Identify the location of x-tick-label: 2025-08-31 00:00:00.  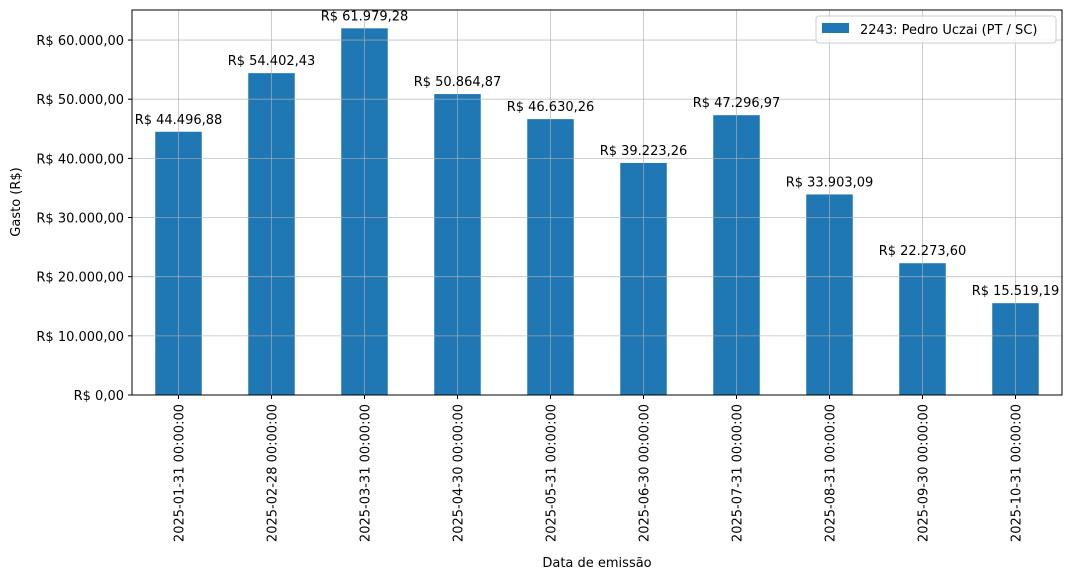
(831, 473).